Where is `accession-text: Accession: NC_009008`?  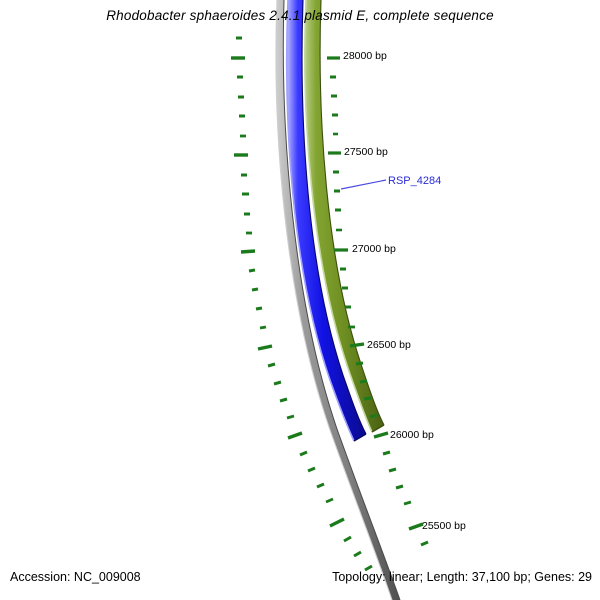
accession-text: Accession: NC_009008 is located at coordinates (75, 577).